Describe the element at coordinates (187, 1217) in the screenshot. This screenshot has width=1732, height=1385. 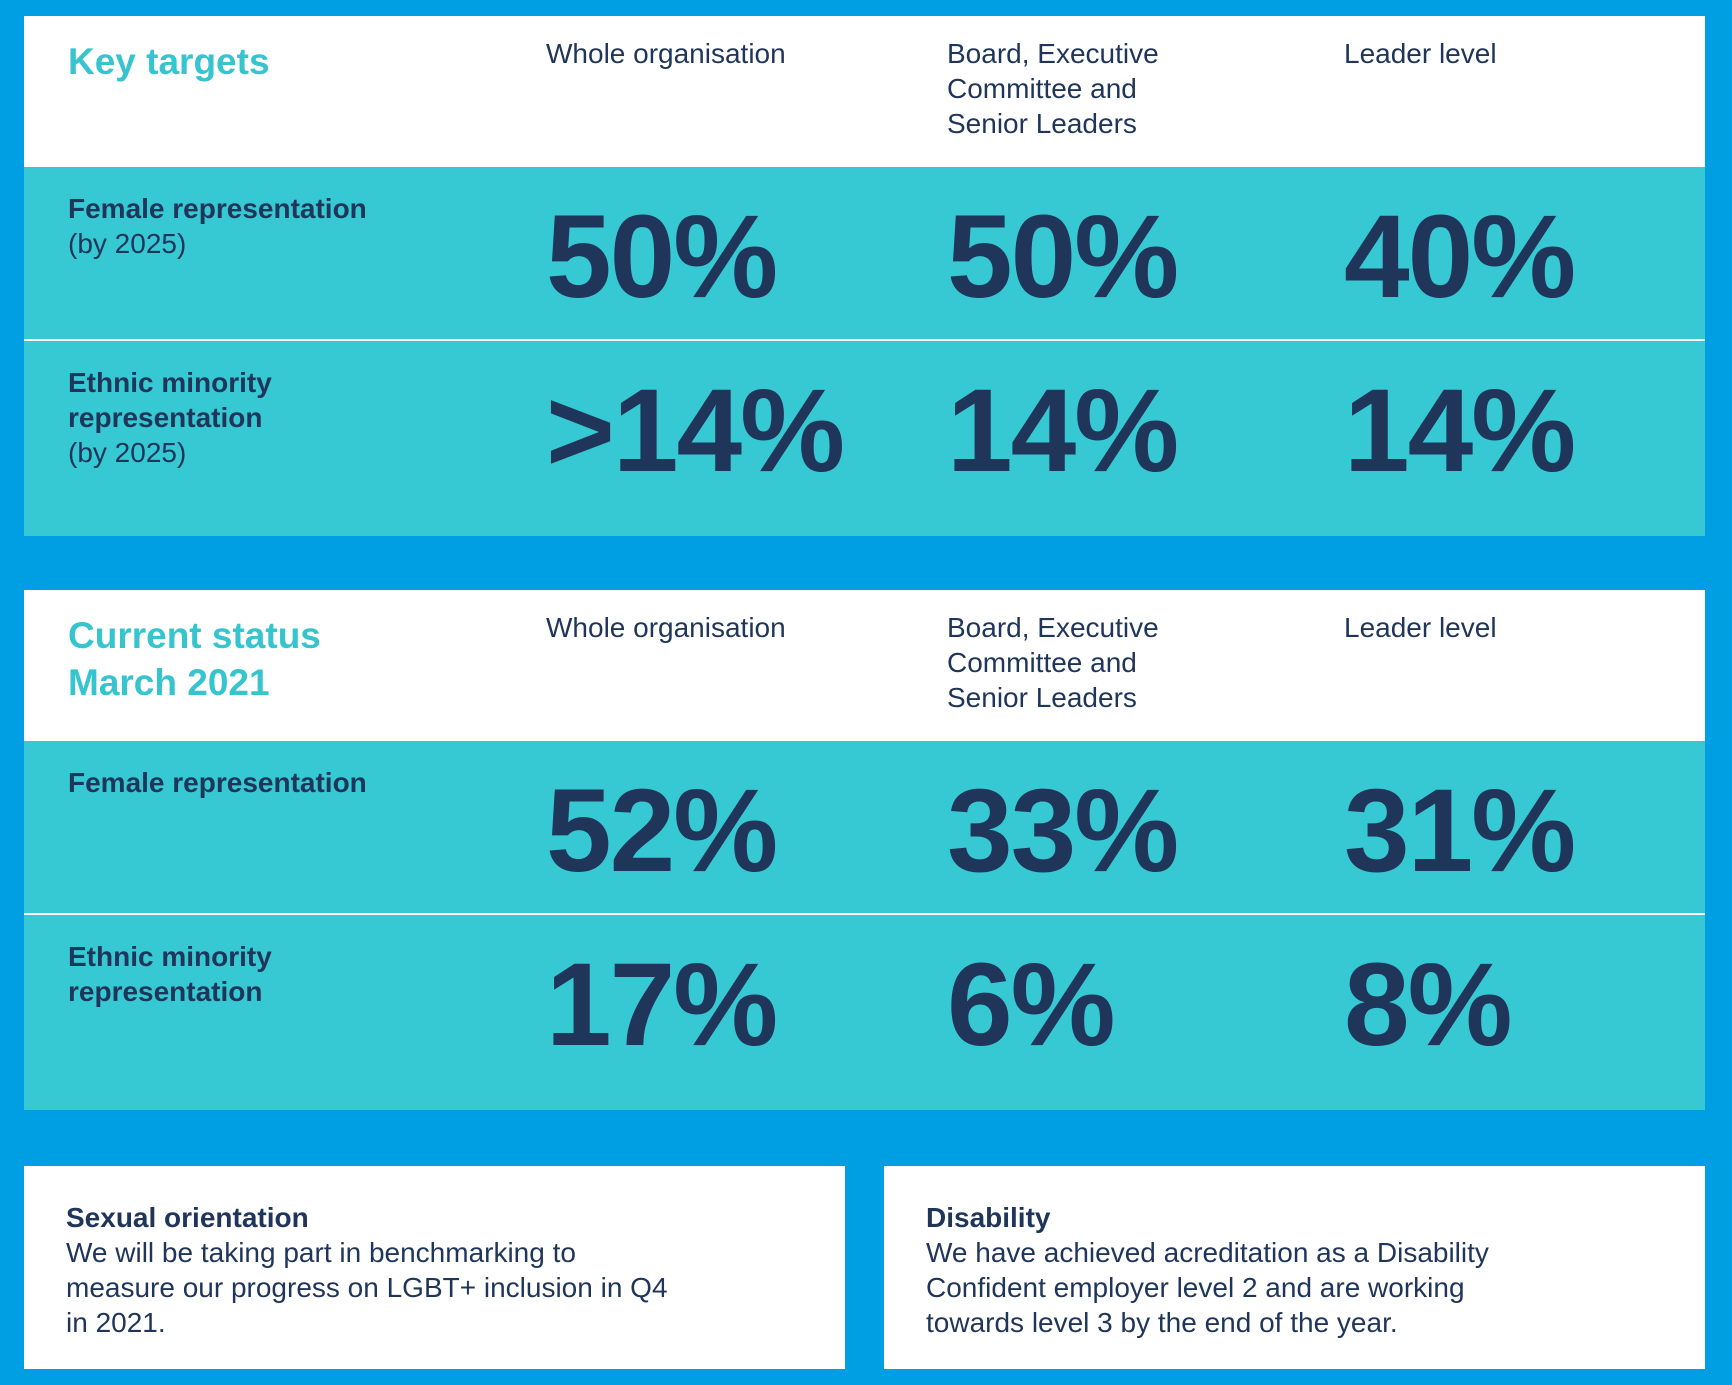
I see `sexual-orientation-title: Sexual orientation` at that location.